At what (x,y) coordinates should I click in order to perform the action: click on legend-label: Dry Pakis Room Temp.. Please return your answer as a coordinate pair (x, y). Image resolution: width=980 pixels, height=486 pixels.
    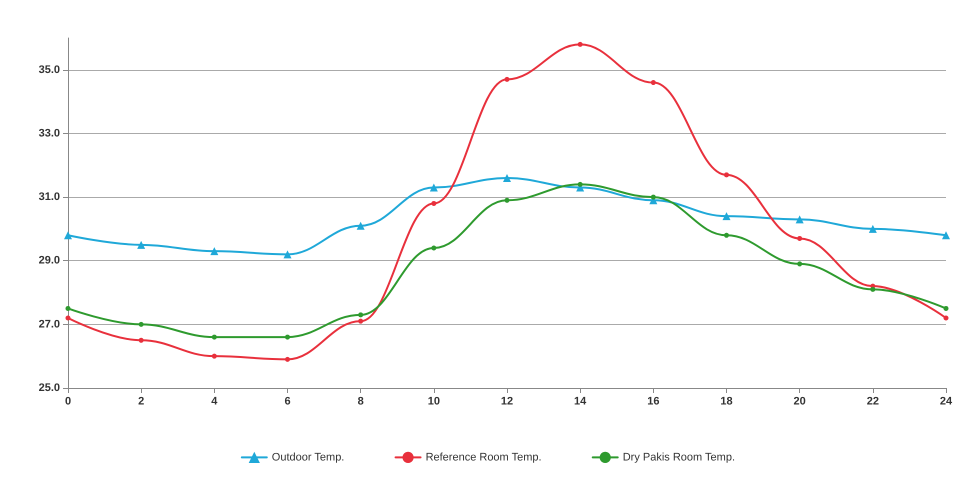
    Looking at the image, I should click on (679, 457).